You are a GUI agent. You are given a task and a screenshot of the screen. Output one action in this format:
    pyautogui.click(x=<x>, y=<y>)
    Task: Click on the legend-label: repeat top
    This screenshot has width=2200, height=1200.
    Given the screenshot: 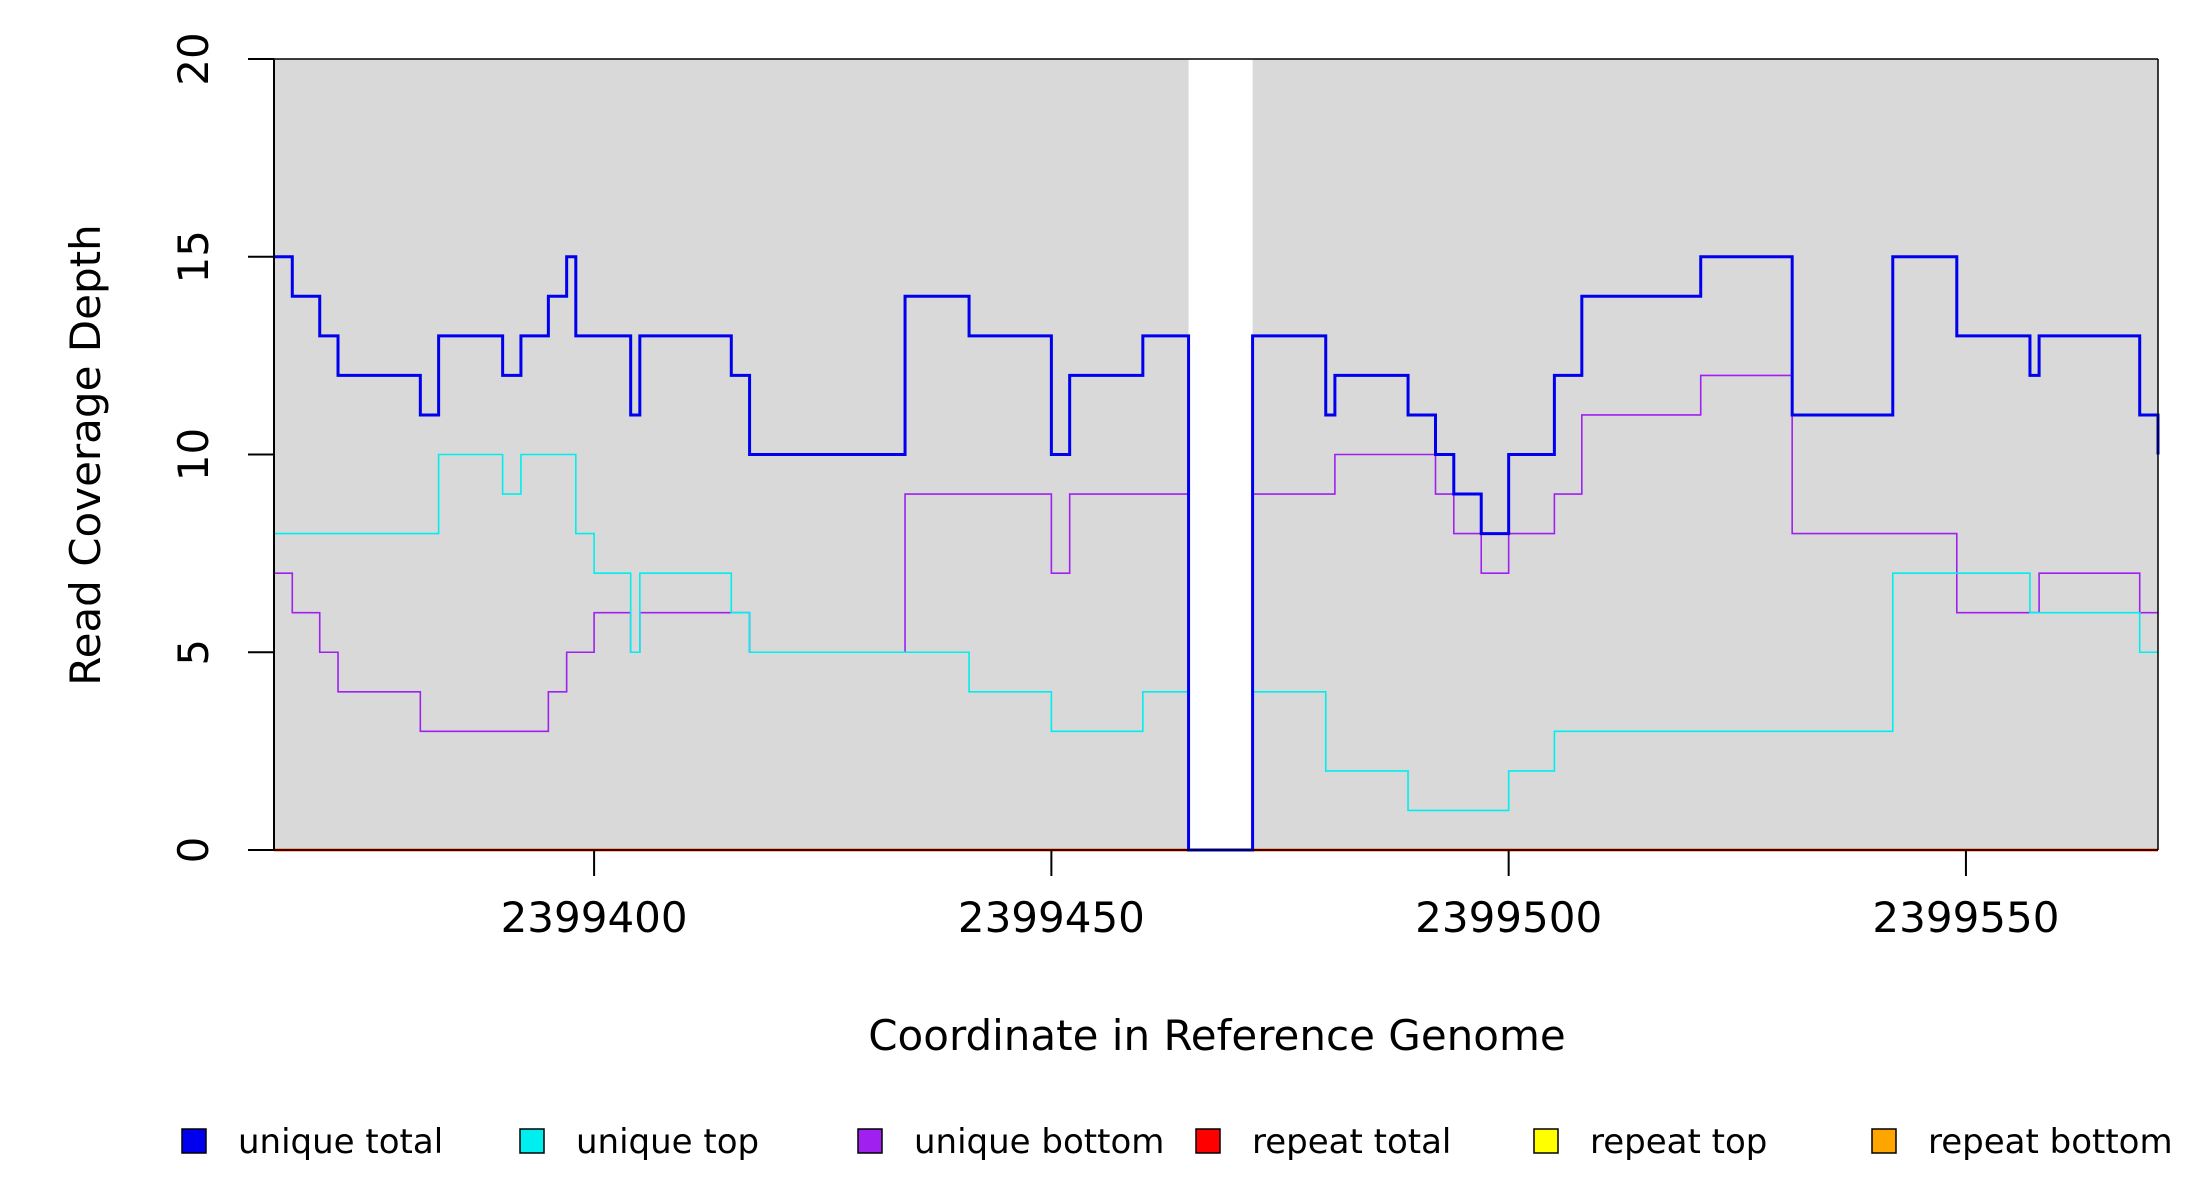 What is the action you would take?
    pyautogui.click(x=1678, y=1142)
    